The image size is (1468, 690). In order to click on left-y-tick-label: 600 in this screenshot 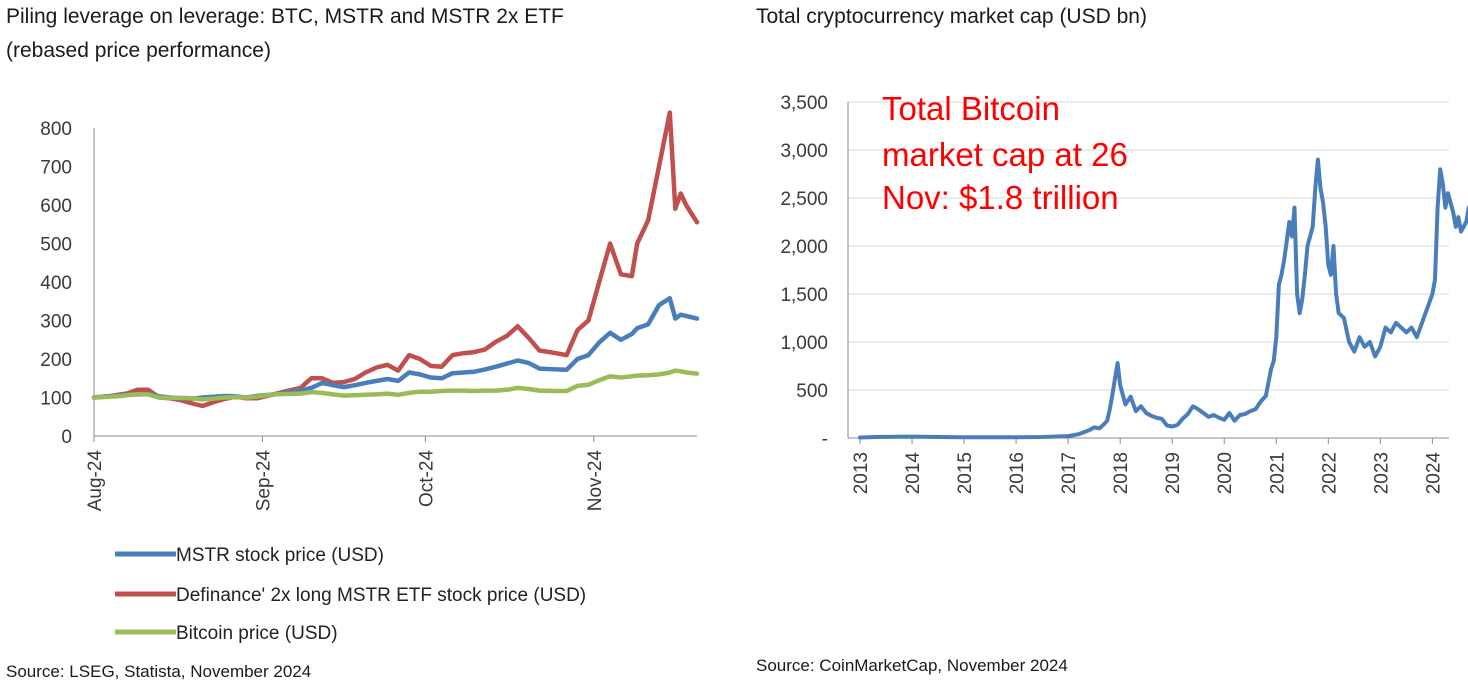, I will do `click(56, 206)`.